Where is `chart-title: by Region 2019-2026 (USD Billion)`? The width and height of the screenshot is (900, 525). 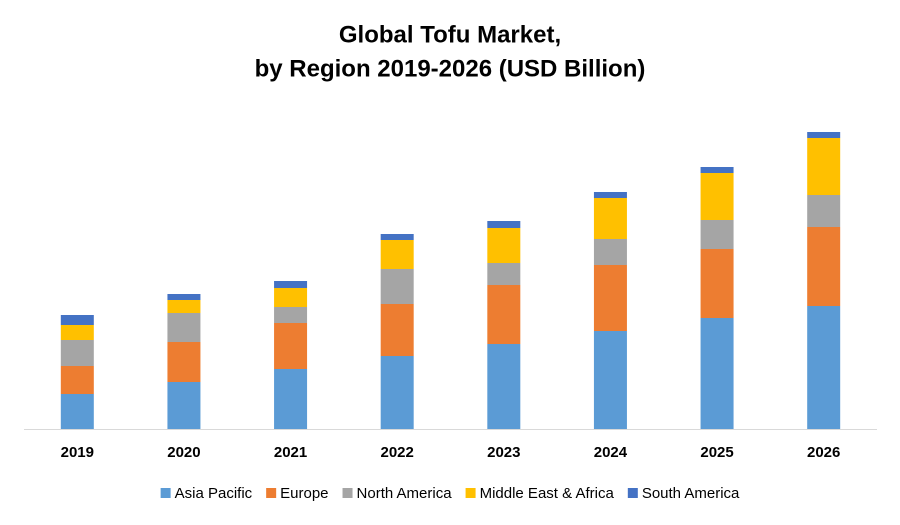 chart-title: by Region 2019-2026 (USD Billion) is located at coordinates (450, 68).